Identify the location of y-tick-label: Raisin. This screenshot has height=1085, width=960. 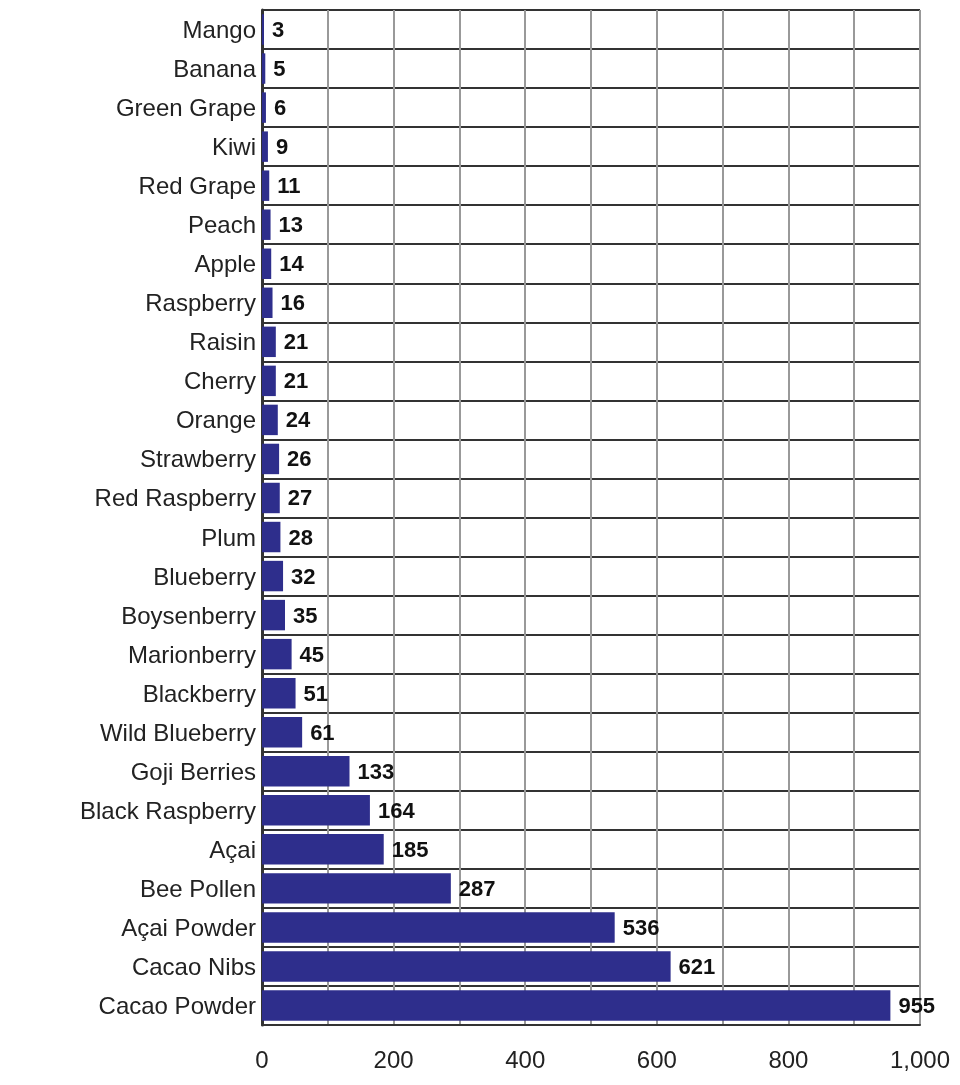
(222, 342).